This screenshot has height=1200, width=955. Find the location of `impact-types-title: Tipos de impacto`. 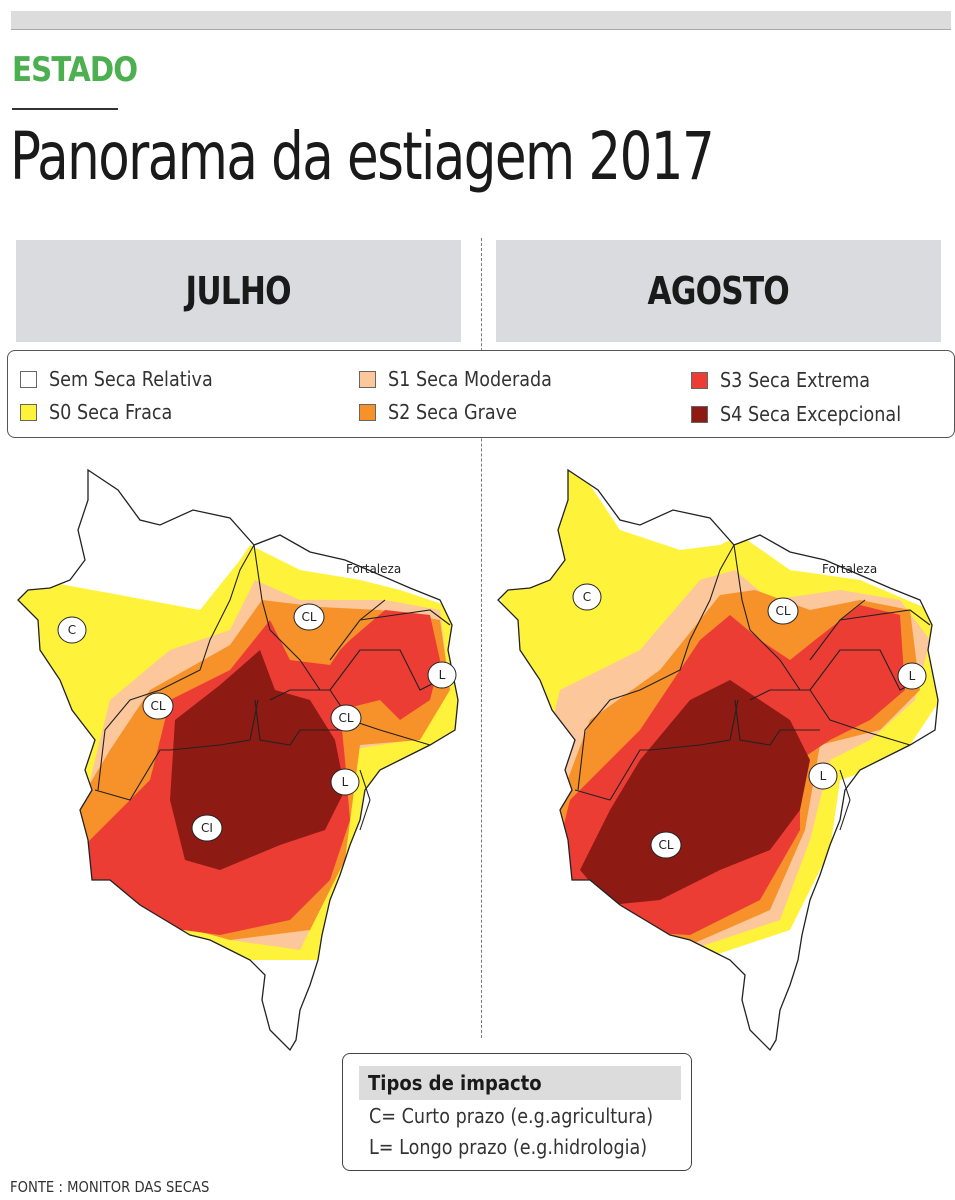

impact-types-title: Tipos de impacto is located at coordinates (455, 1083).